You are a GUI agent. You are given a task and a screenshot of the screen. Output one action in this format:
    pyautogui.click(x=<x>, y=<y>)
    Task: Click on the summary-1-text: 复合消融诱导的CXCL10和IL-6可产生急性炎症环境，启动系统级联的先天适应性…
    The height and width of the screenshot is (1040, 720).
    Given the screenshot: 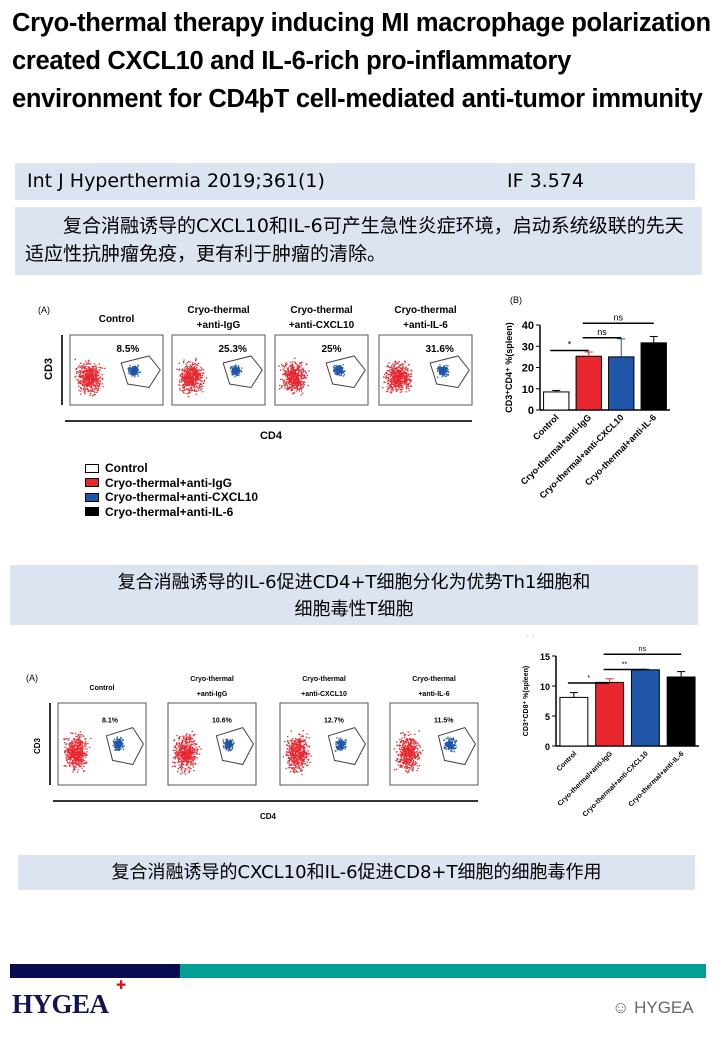 What is the action you would take?
    pyautogui.click(x=354, y=240)
    